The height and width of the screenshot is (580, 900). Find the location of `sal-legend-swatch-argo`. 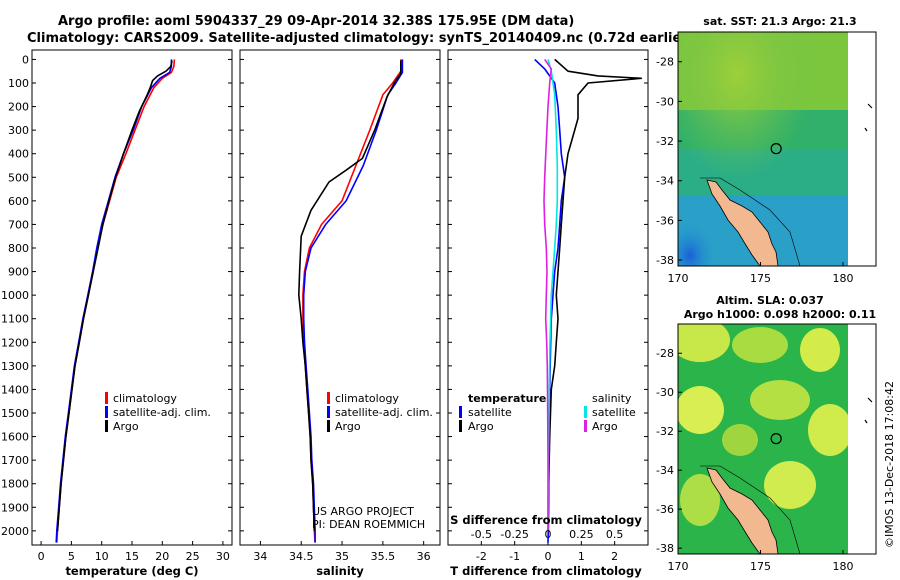

sal-legend-swatch-argo is located at coordinates (328, 426).